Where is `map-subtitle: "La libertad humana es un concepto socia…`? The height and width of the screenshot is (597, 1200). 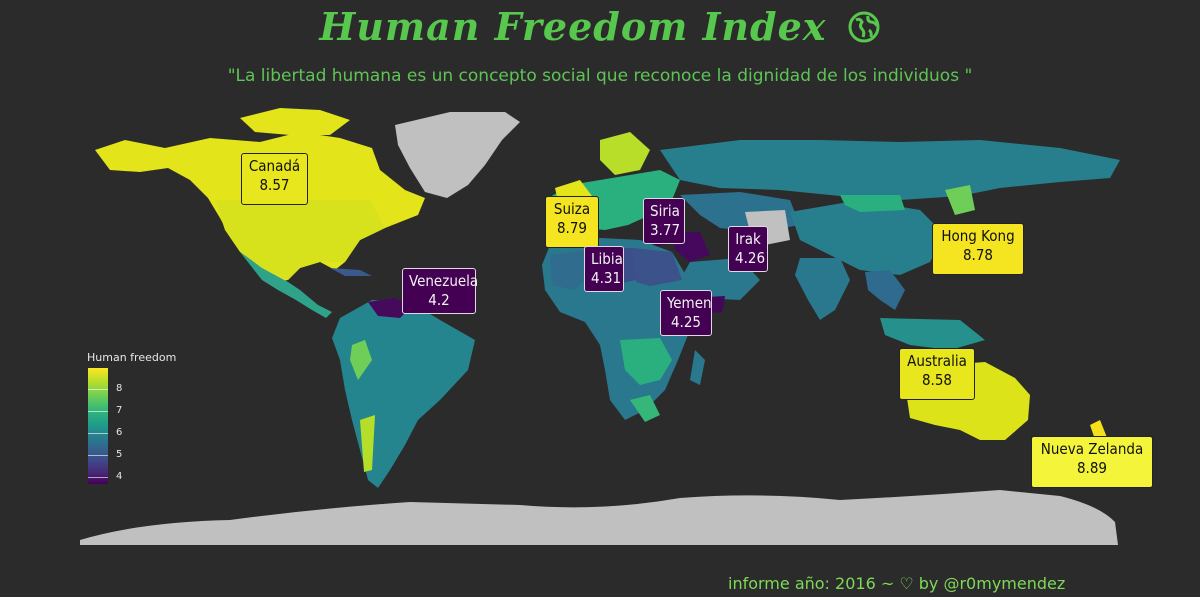
map-subtitle: "La libertad humana es un concepto socia… is located at coordinates (600, 76).